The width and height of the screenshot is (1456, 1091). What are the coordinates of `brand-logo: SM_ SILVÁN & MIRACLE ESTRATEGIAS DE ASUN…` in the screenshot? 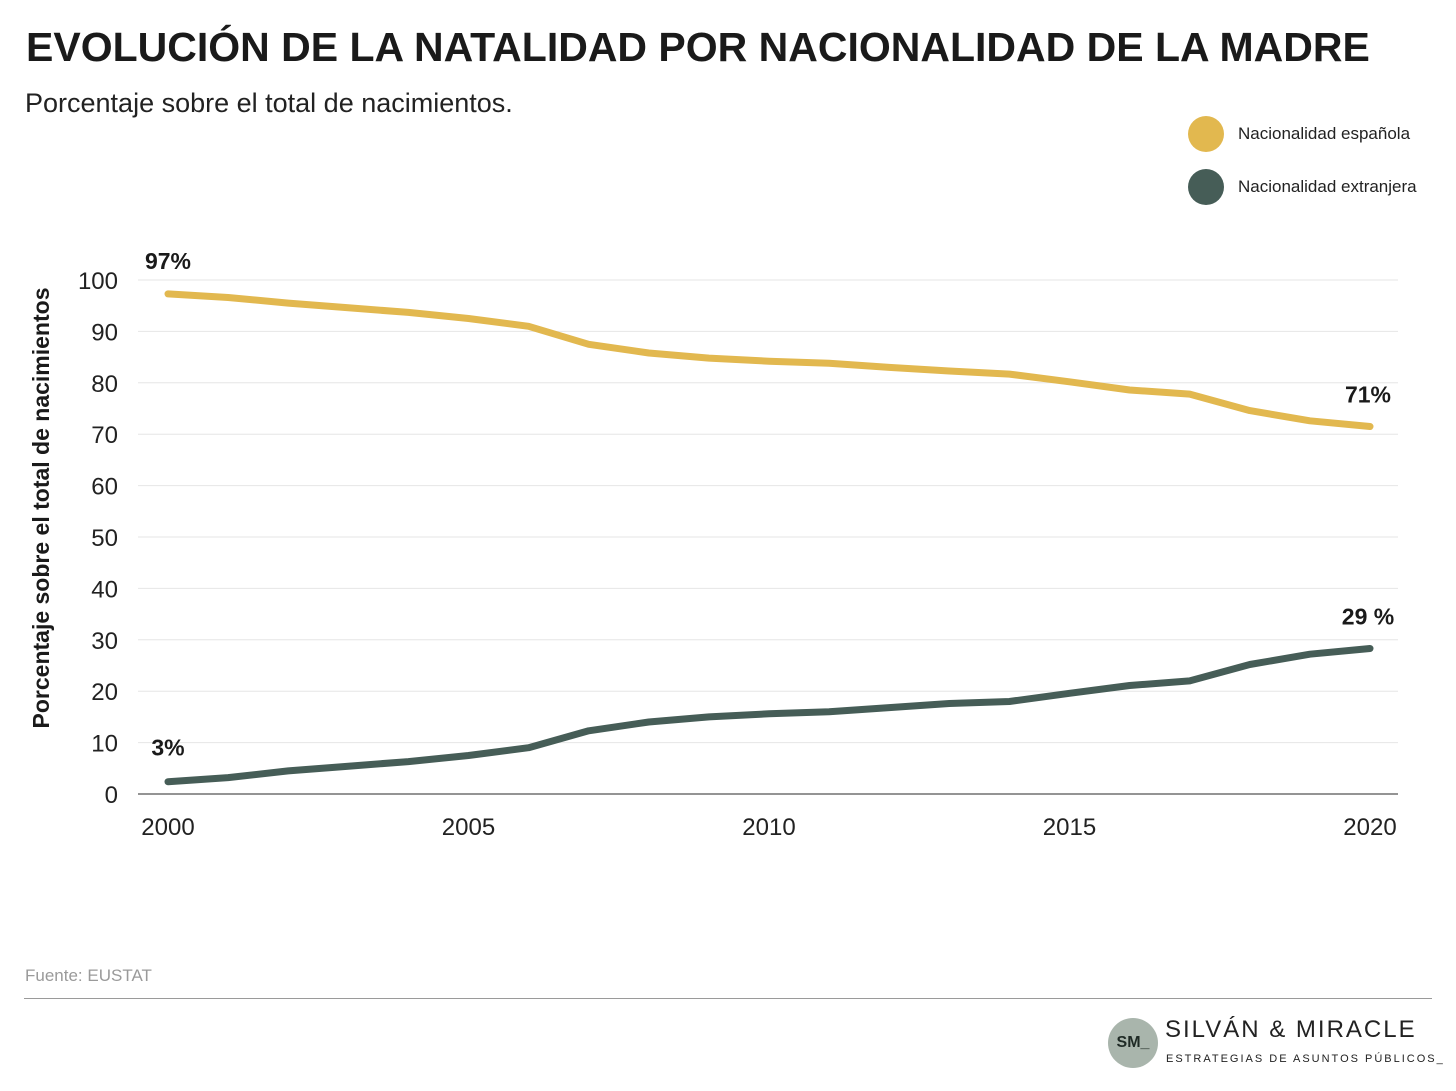 It's located at (1275, 1046).